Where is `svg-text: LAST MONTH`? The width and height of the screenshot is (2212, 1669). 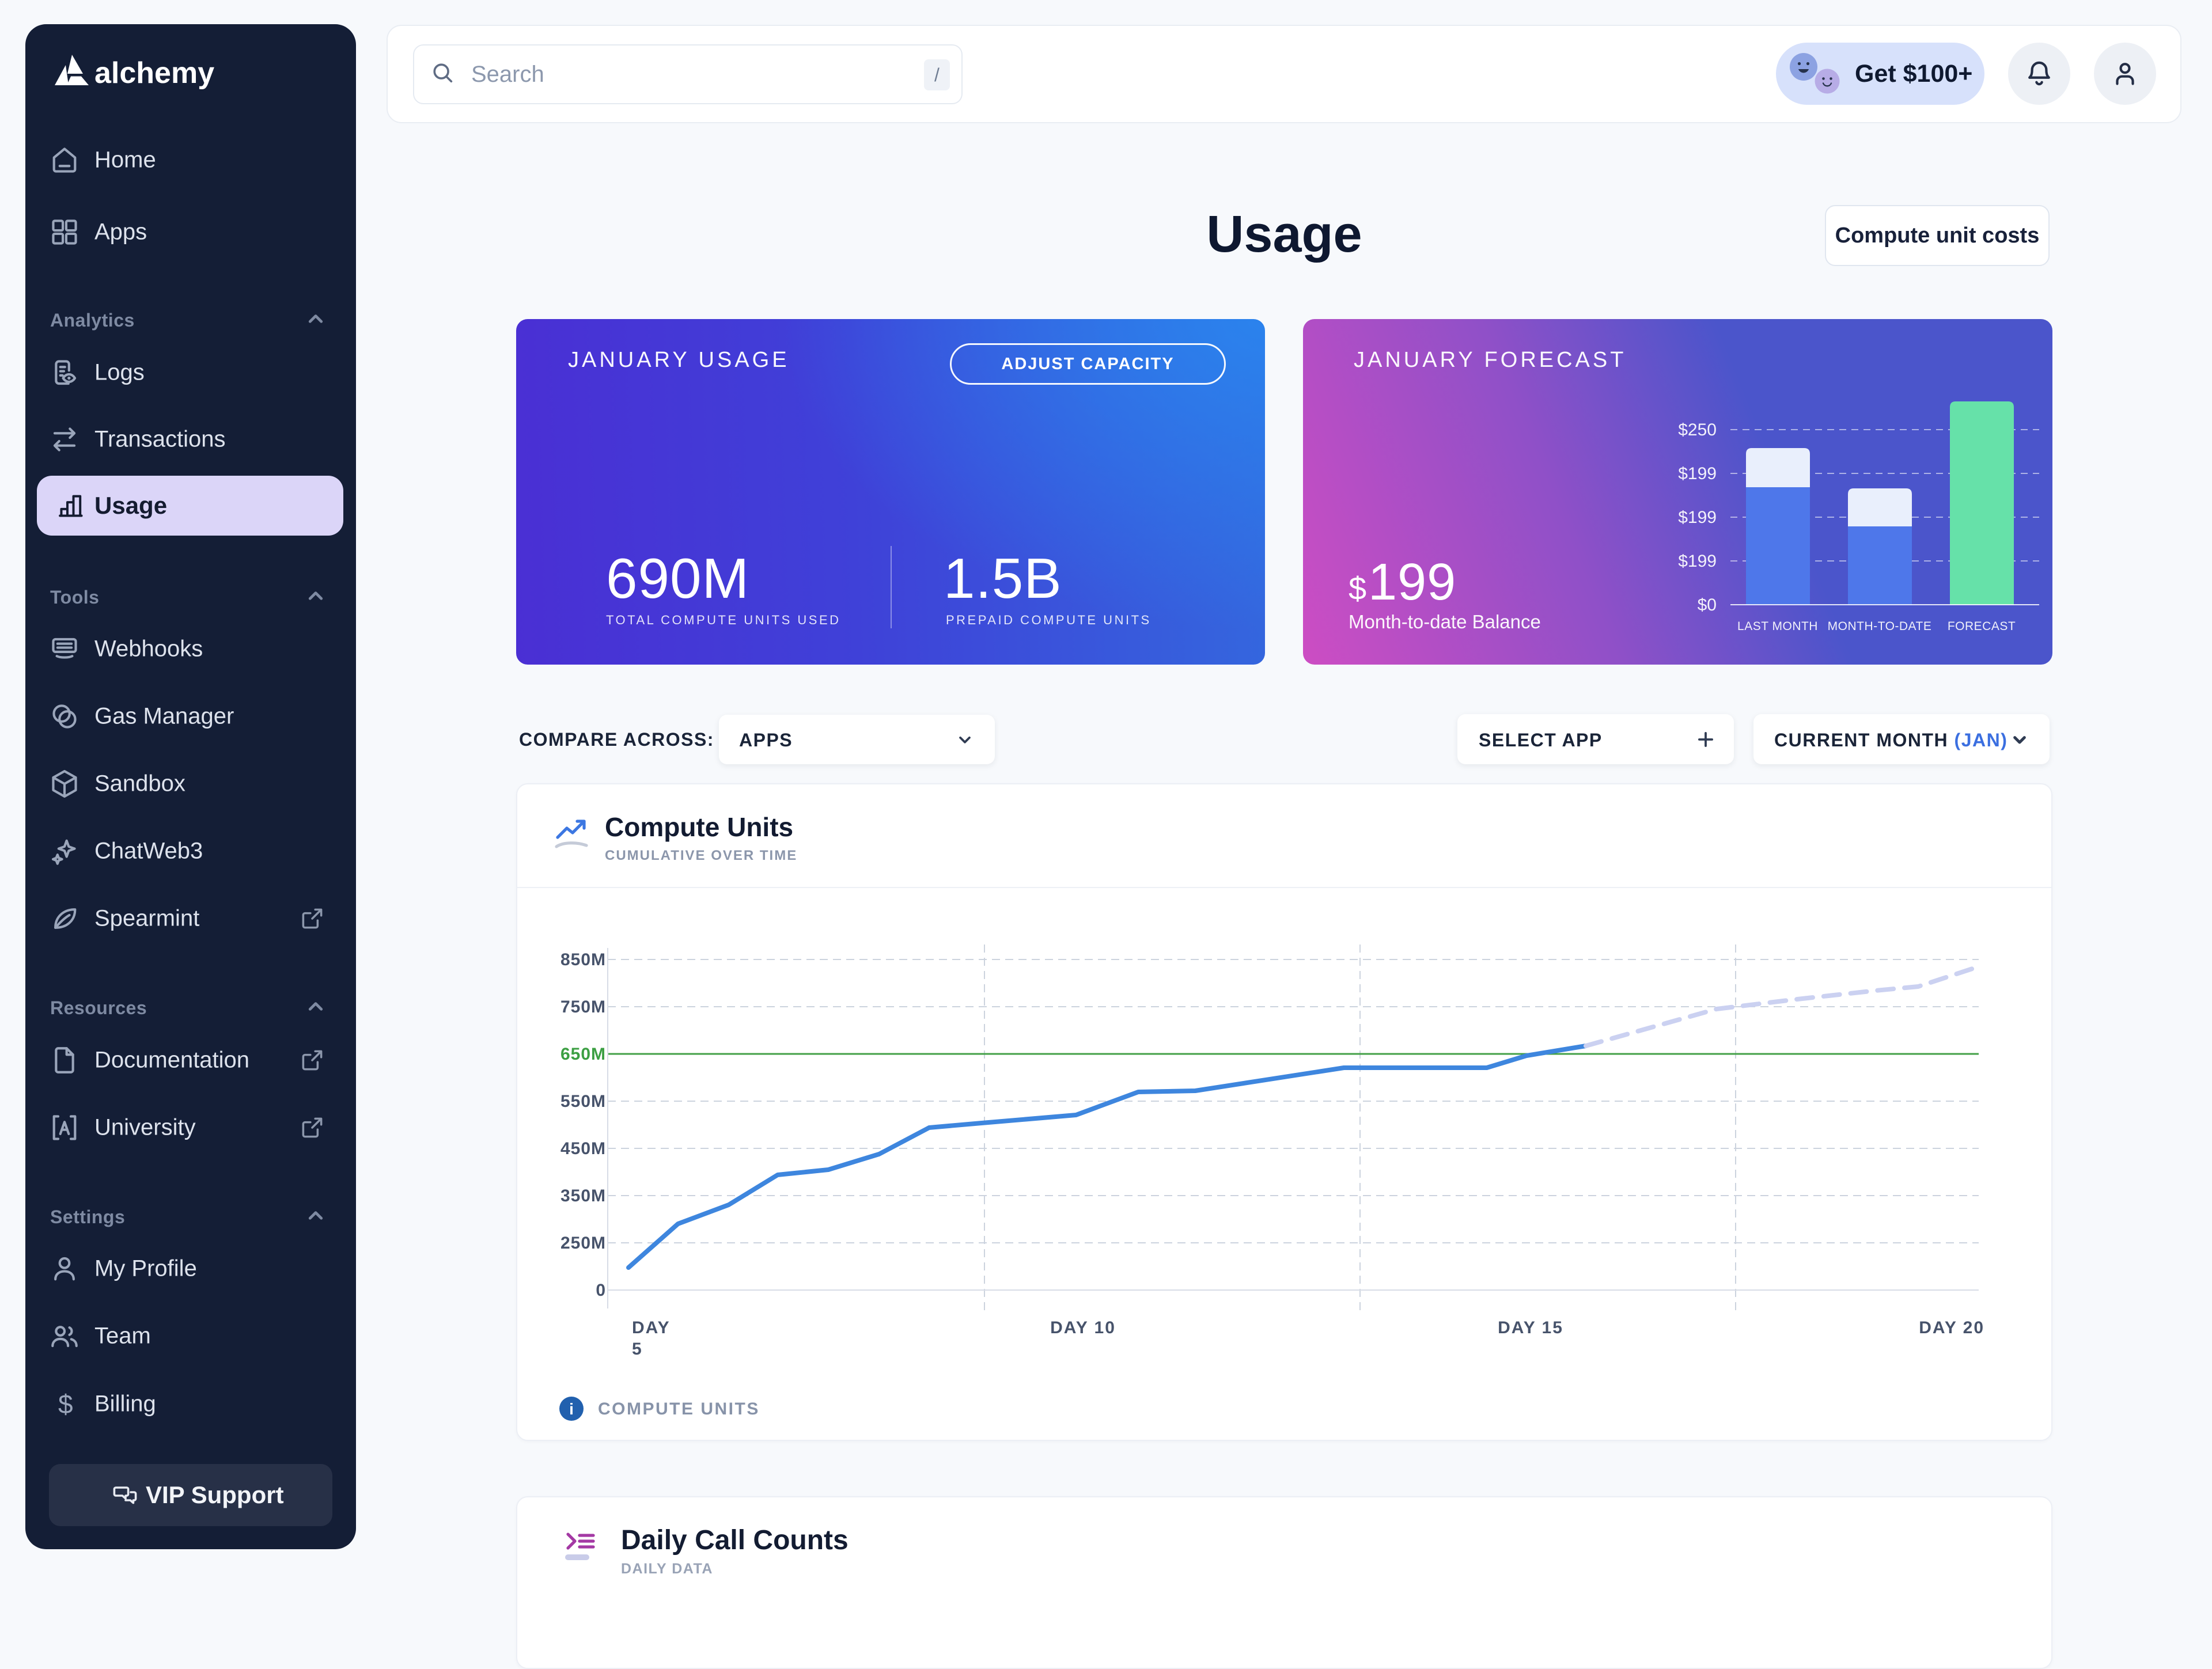 svg-text: LAST MONTH is located at coordinates (1777, 626).